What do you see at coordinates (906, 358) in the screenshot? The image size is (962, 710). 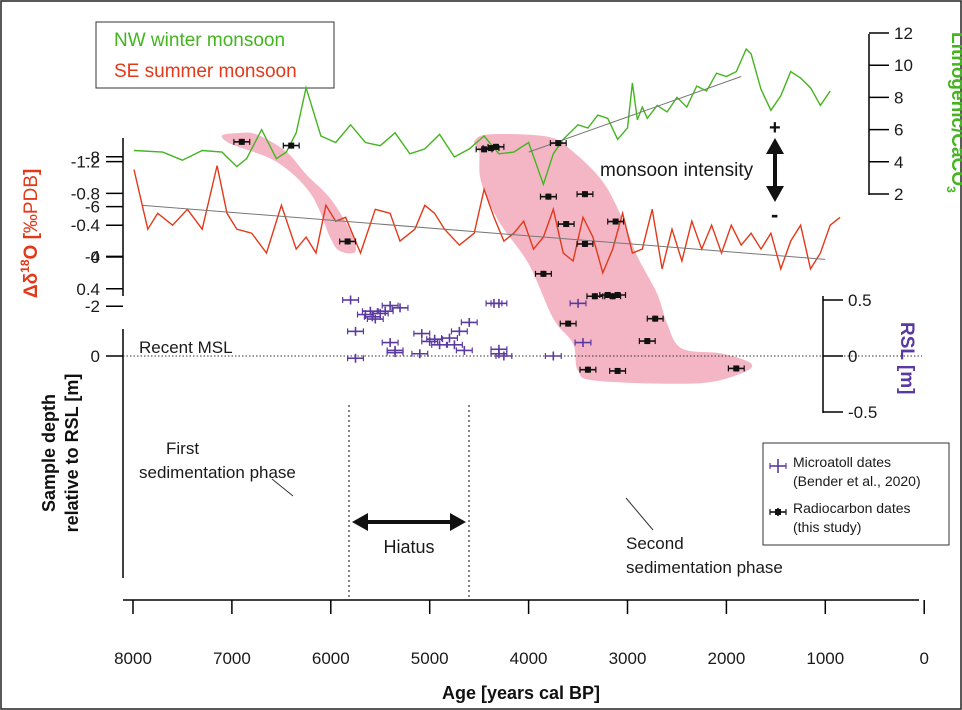 I see `rsl-axis-title: RSL [m]` at bounding box center [906, 358].